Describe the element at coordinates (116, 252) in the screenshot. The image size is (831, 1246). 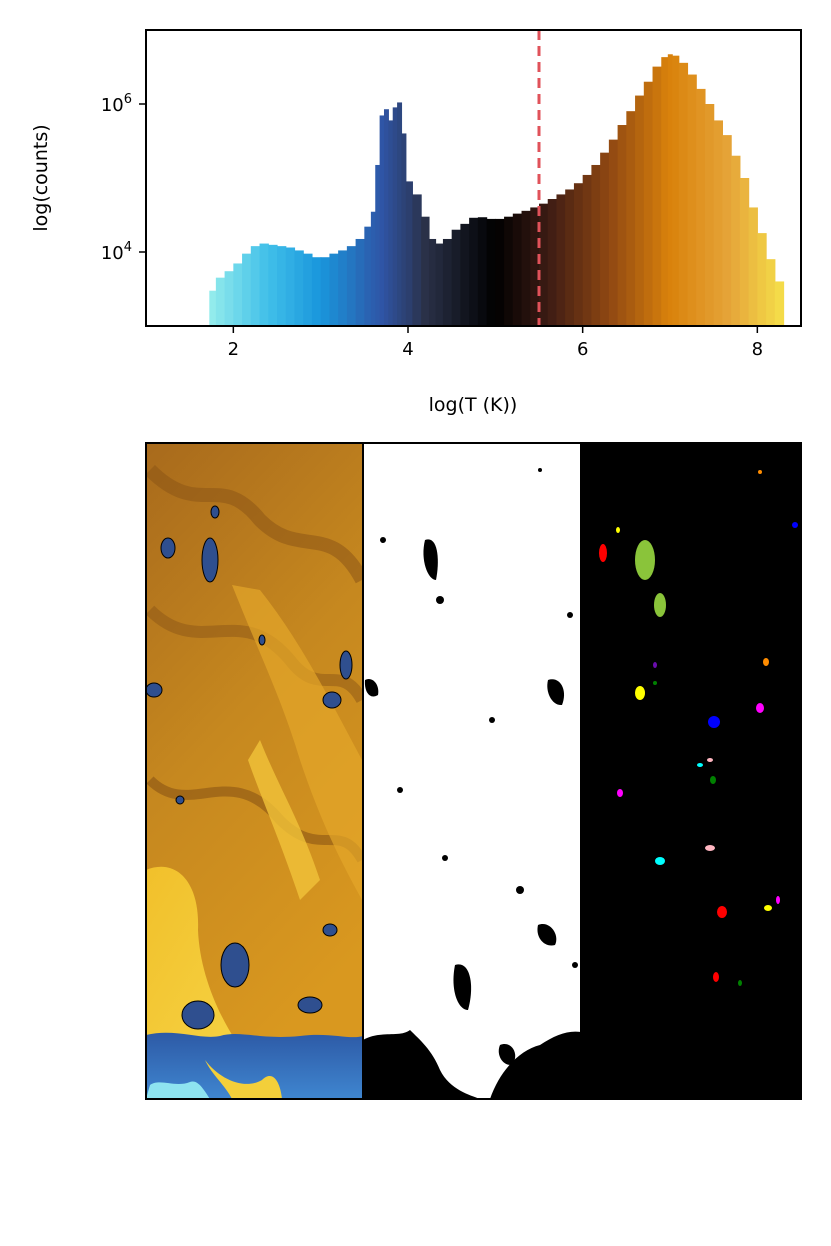
I see `y-tick-label: 10⁴` at that location.